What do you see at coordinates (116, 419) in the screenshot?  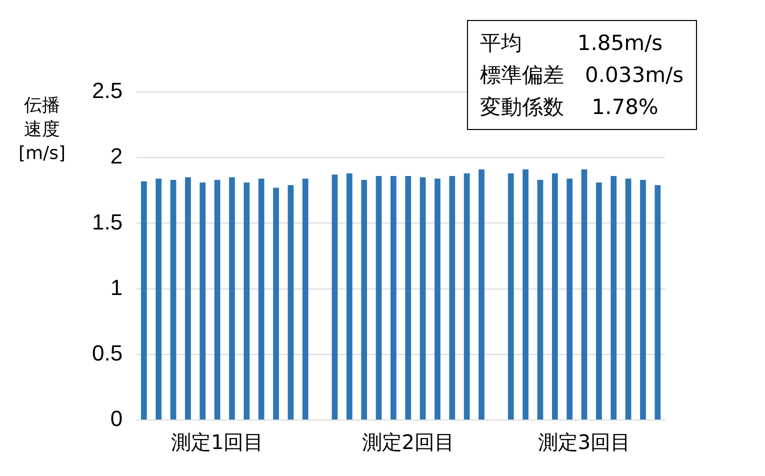 I see `y-tick-label: 0` at bounding box center [116, 419].